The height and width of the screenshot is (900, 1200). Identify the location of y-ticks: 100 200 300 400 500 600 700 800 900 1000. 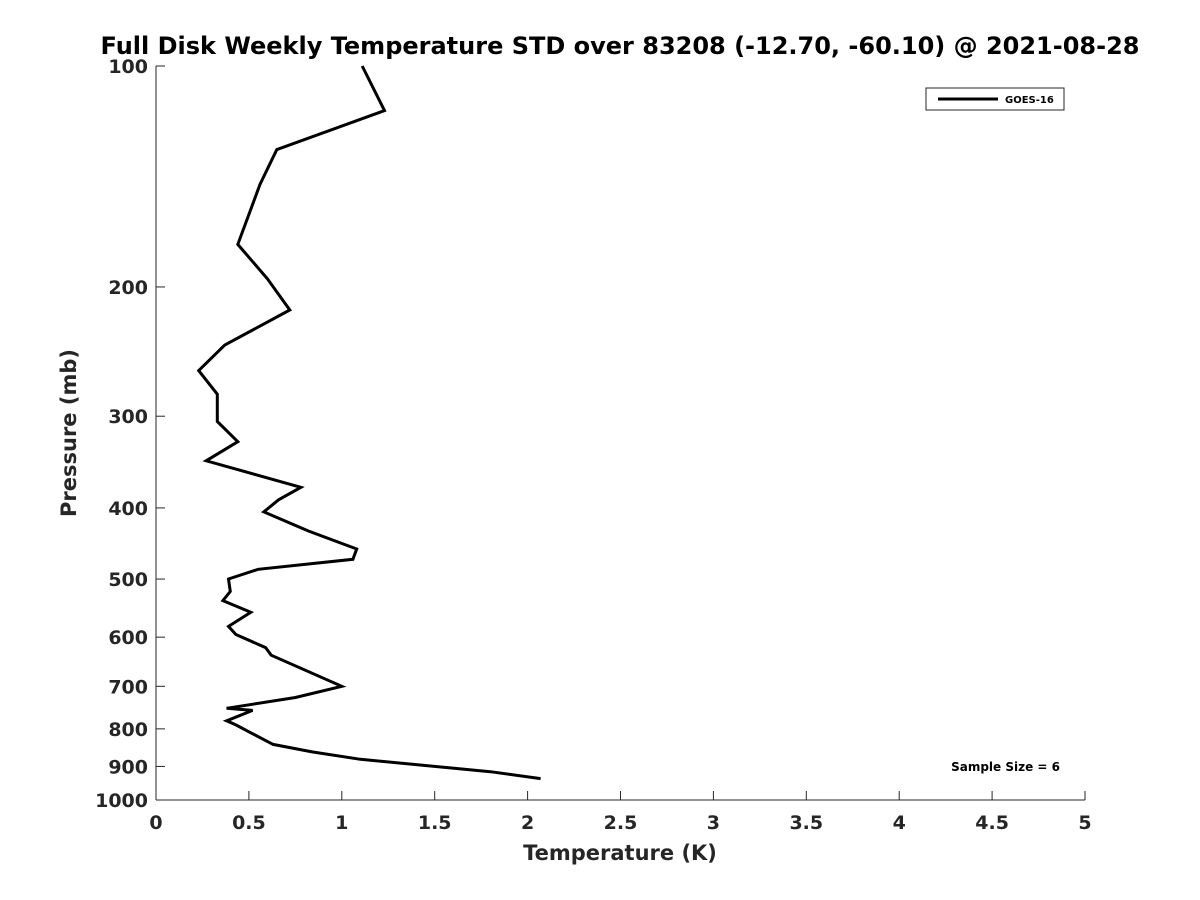
(130, 434).